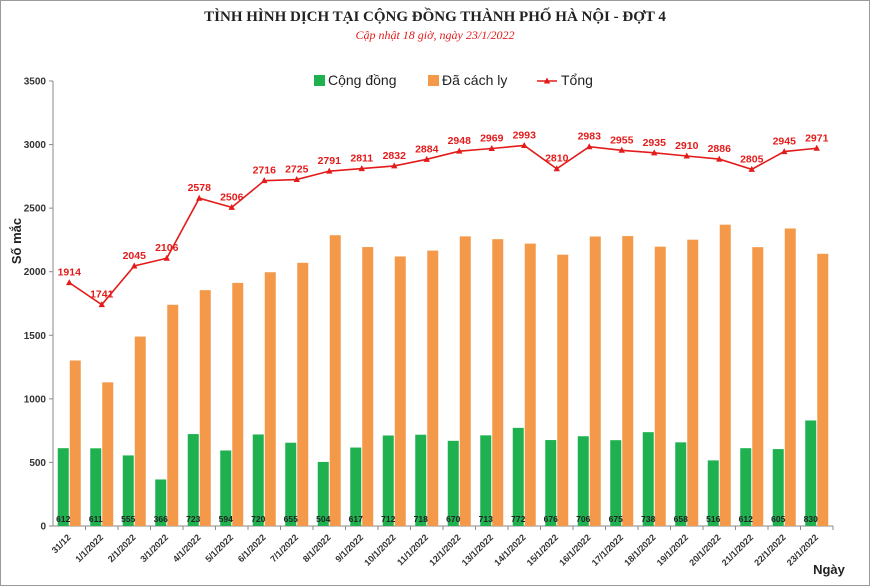 The image size is (870, 586). What do you see at coordinates (648, 519) in the screenshot?
I see `community-value-label: 738` at bounding box center [648, 519].